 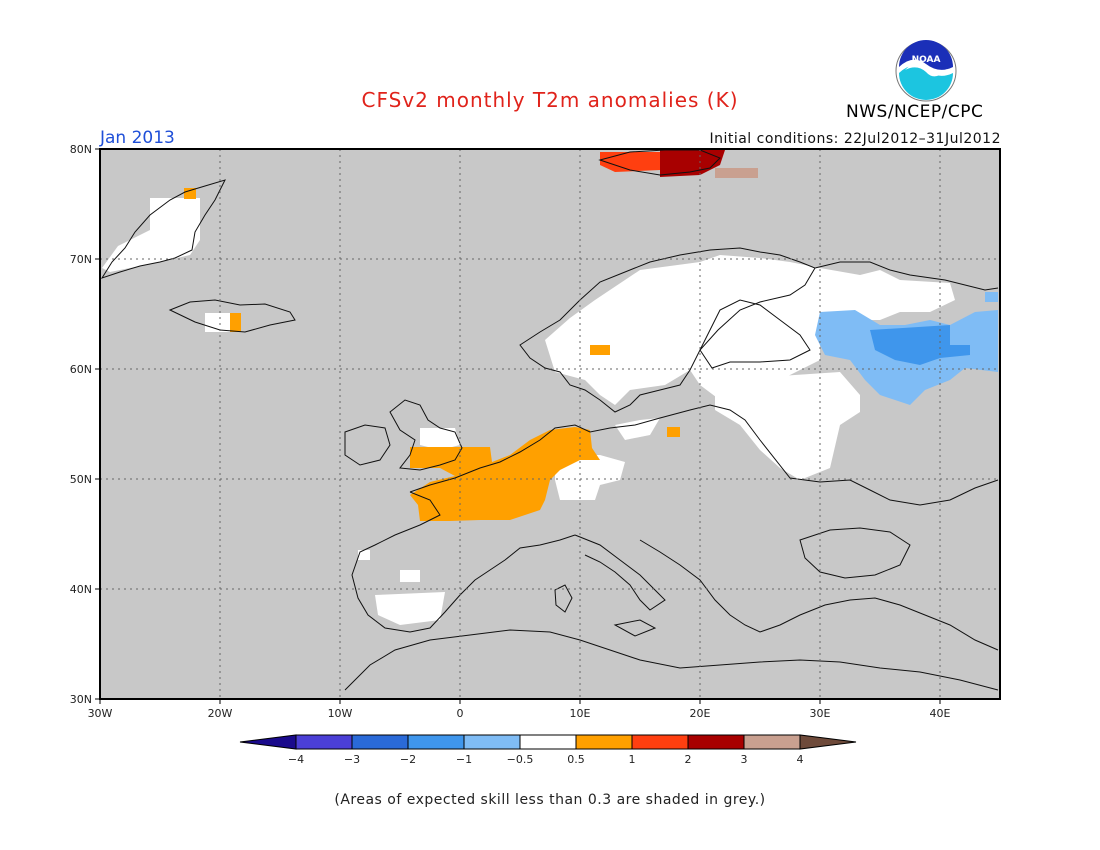 What do you see at coordinates (926, 82) in the screenshot?
I see `noaa-logo-sea` at bounding box center [926, 82].